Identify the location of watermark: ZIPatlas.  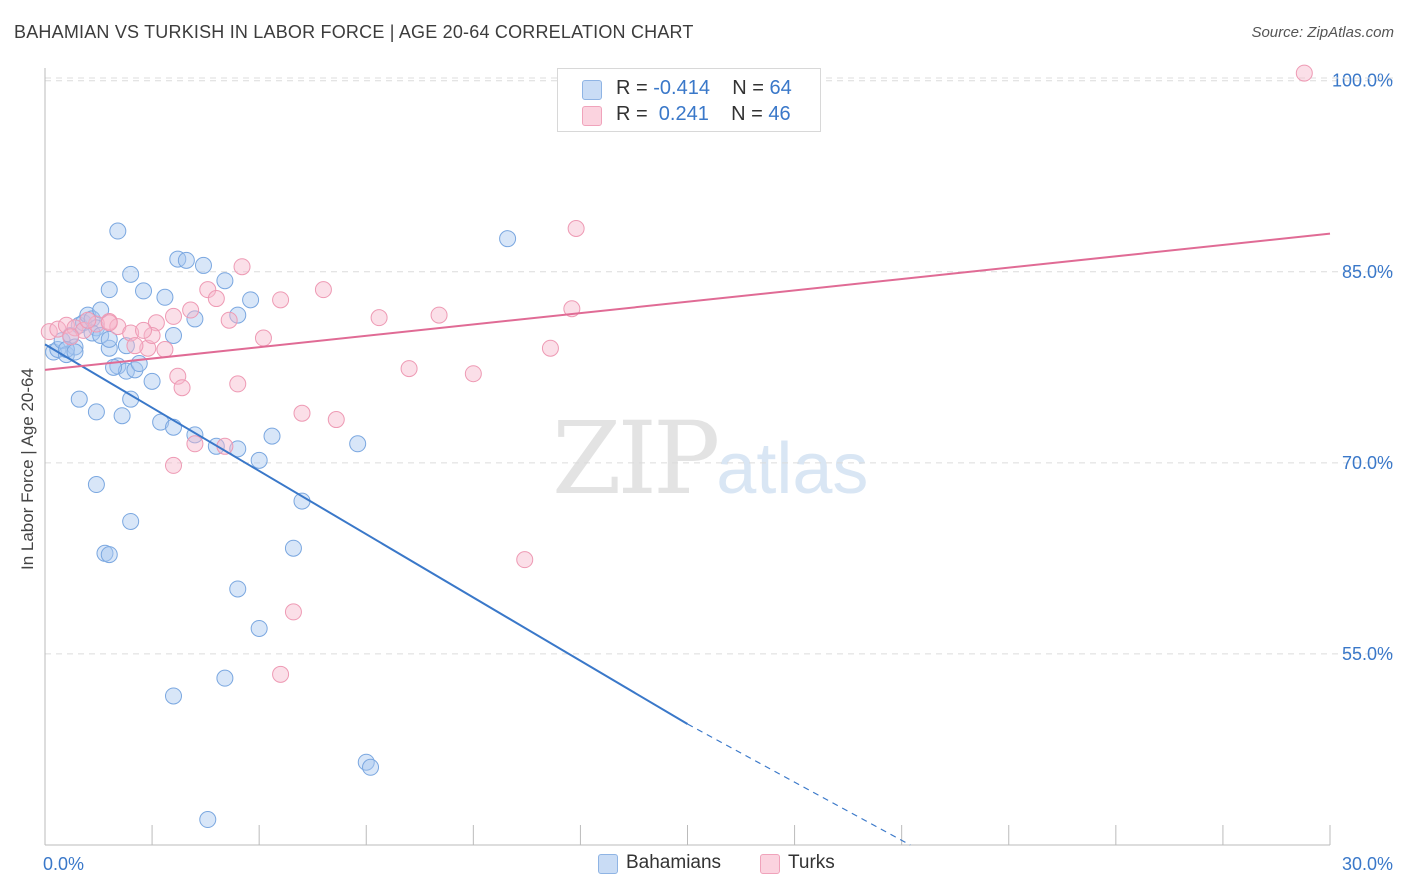
(710, 458).